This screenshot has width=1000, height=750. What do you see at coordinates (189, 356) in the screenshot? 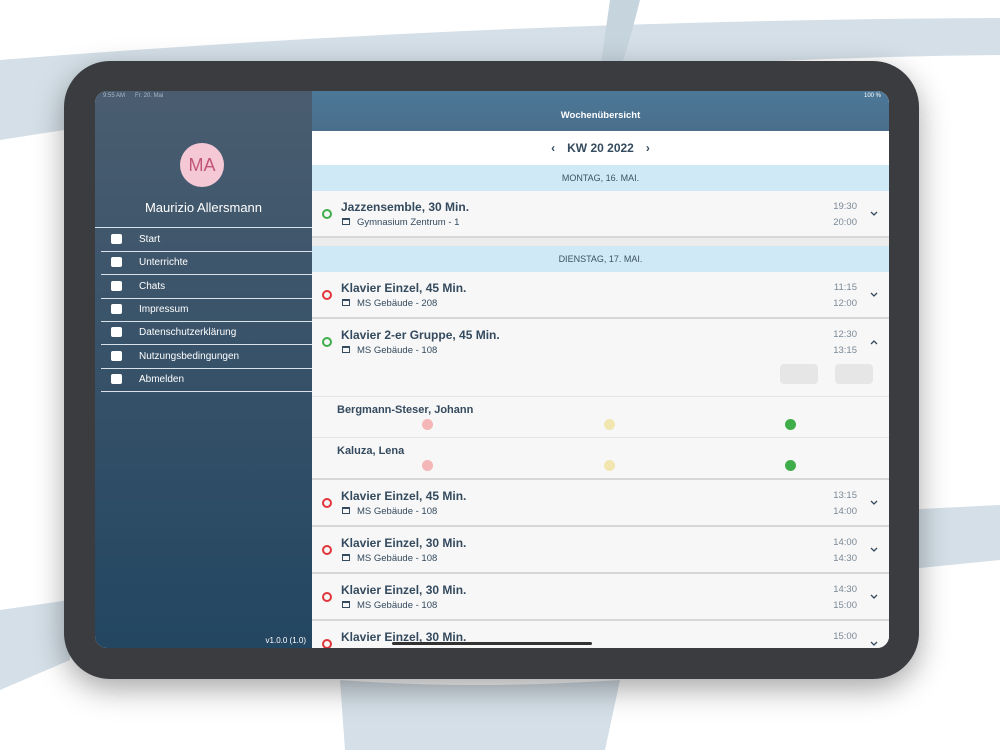
I see `menu-label: Nutzungsbedingungen` at bounding box center [189, 356].